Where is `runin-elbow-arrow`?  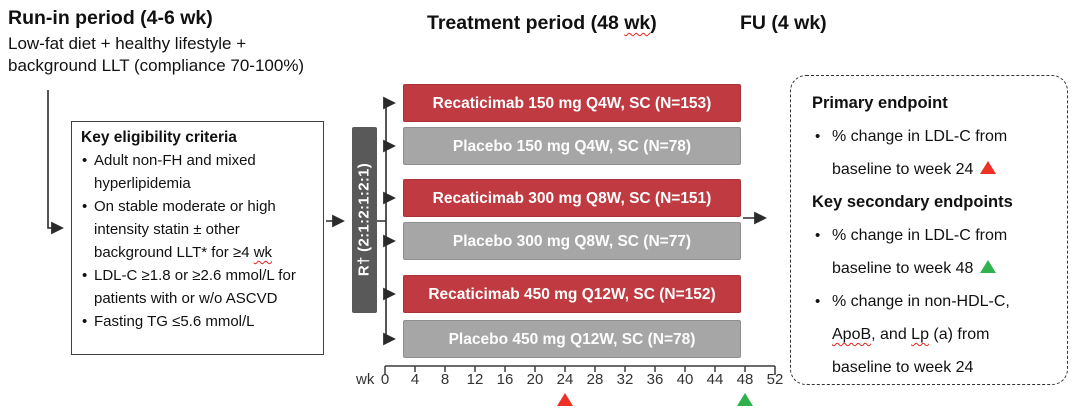 runin-elbow-arrow is located at coordinates (55, 162).